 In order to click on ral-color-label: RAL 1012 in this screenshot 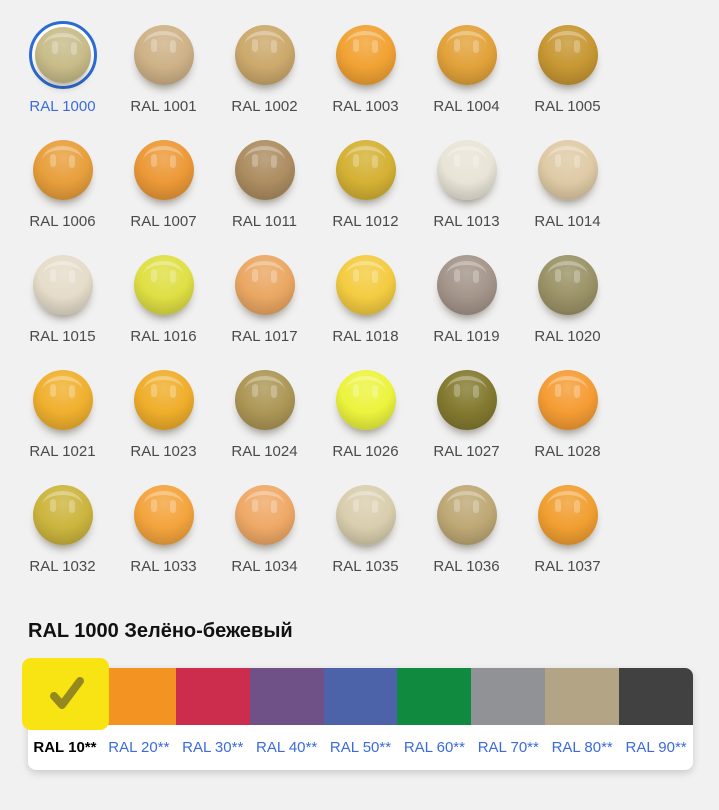, I will do `click(365, 221)`.